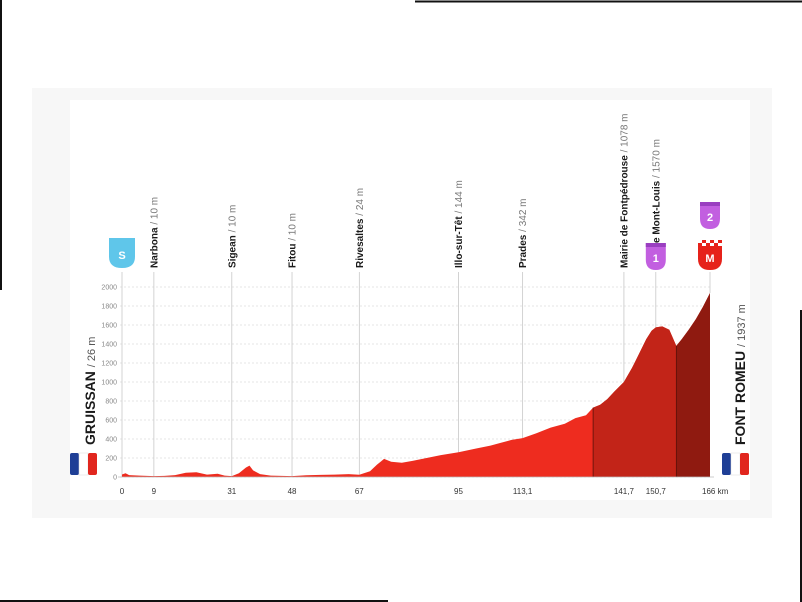 Image resolution: width=802 pixels, height=602 pixels. Describe the element at coordinates (115, 478) in the screenshot. I see `y-tick-label: 0` at that location.